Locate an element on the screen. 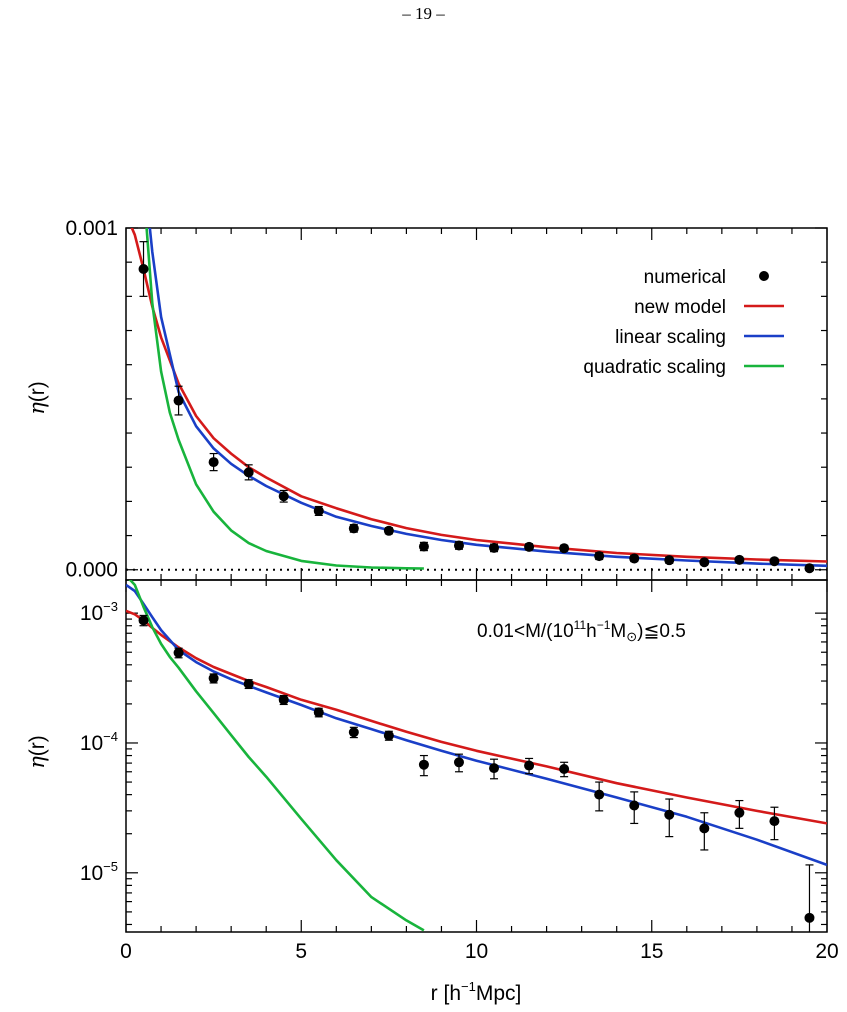 The image size is (847, 1012). x-axis-title: r [h−1Mpc] is located at coordinates (476, 992).